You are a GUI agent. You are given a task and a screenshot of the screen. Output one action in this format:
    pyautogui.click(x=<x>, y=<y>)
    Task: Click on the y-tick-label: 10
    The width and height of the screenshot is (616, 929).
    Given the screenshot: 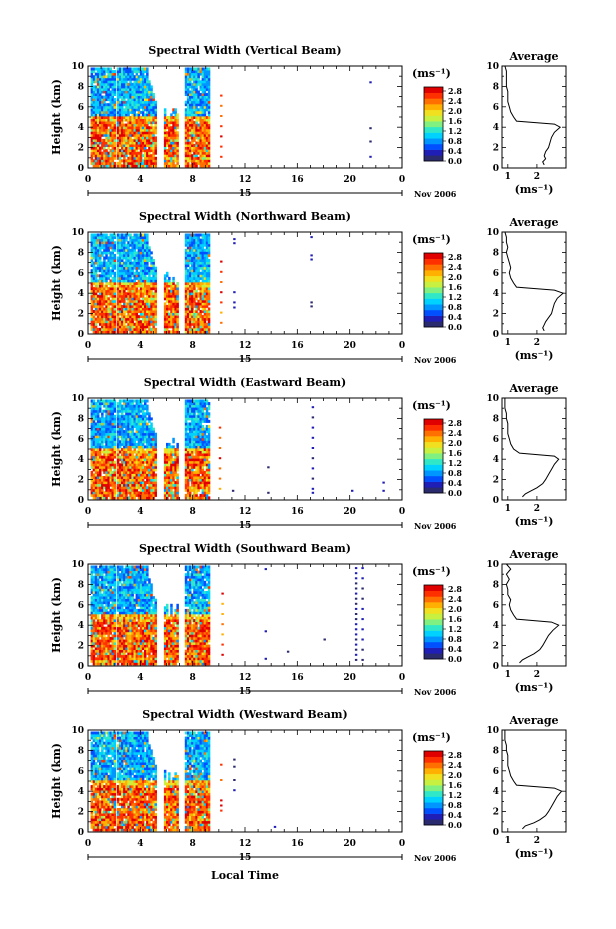 What is the action you would take?
    pyautogui.click(x=77, y=67)
    